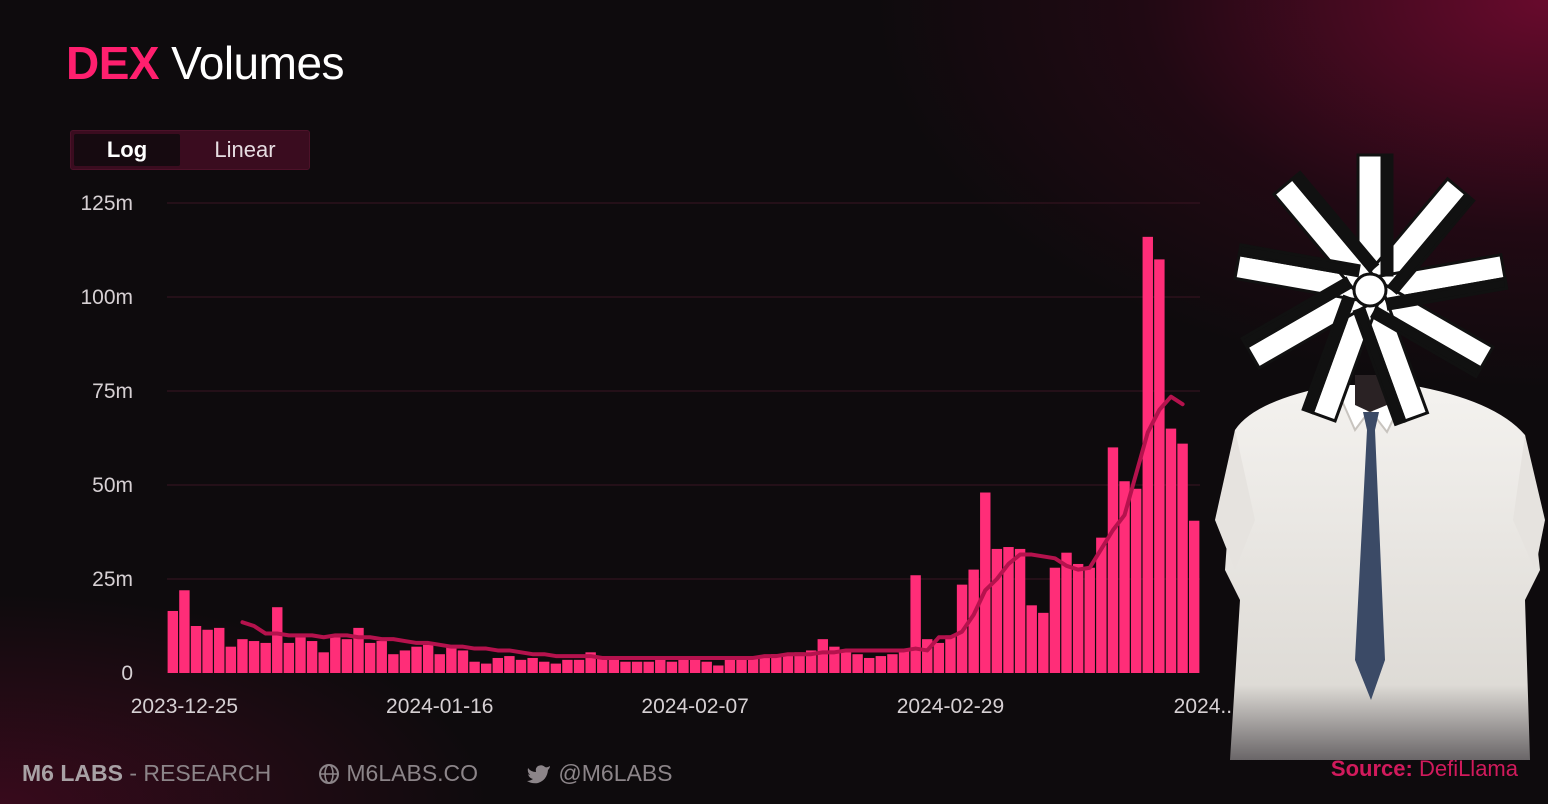  Describe the element at coordinates (1371, 768) in the screenshot. I see `source-label: Source:` at that location.